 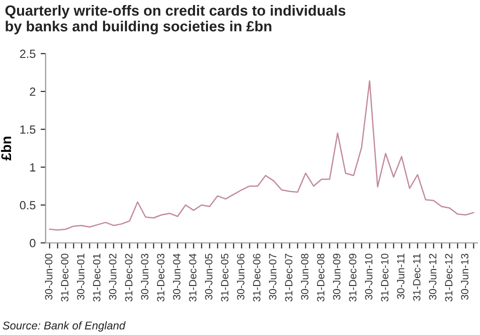 What do you see at coordinates (33, 167) in the screenshot?
I see `y-tick-label: 1` at bounding box center [33, 167].